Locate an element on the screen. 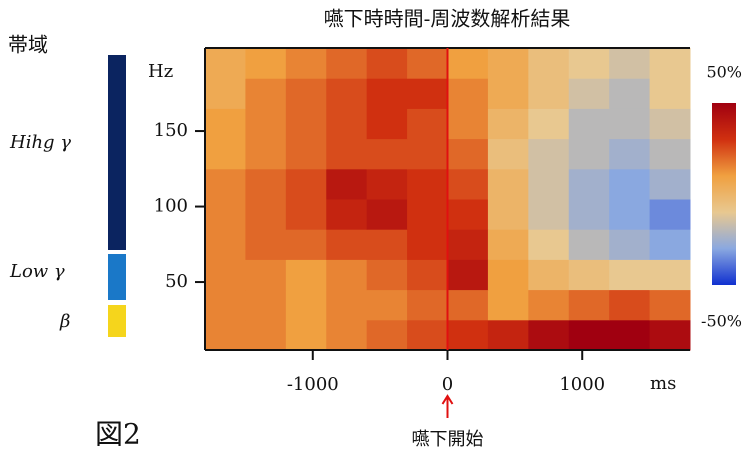  colorbar-label: -50% is located at coordinates (721, 321).